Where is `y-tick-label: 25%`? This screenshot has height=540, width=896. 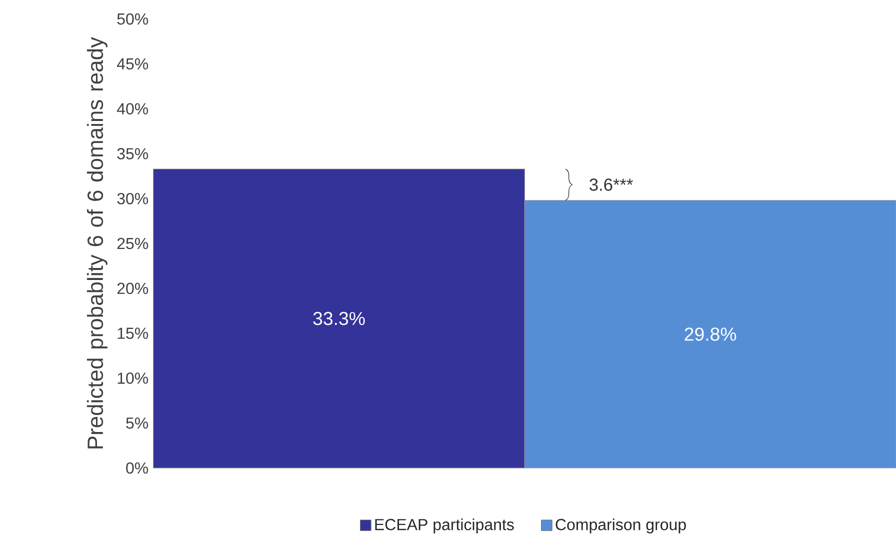
y-tick-label: 25% is located at coordinates (132, 244).